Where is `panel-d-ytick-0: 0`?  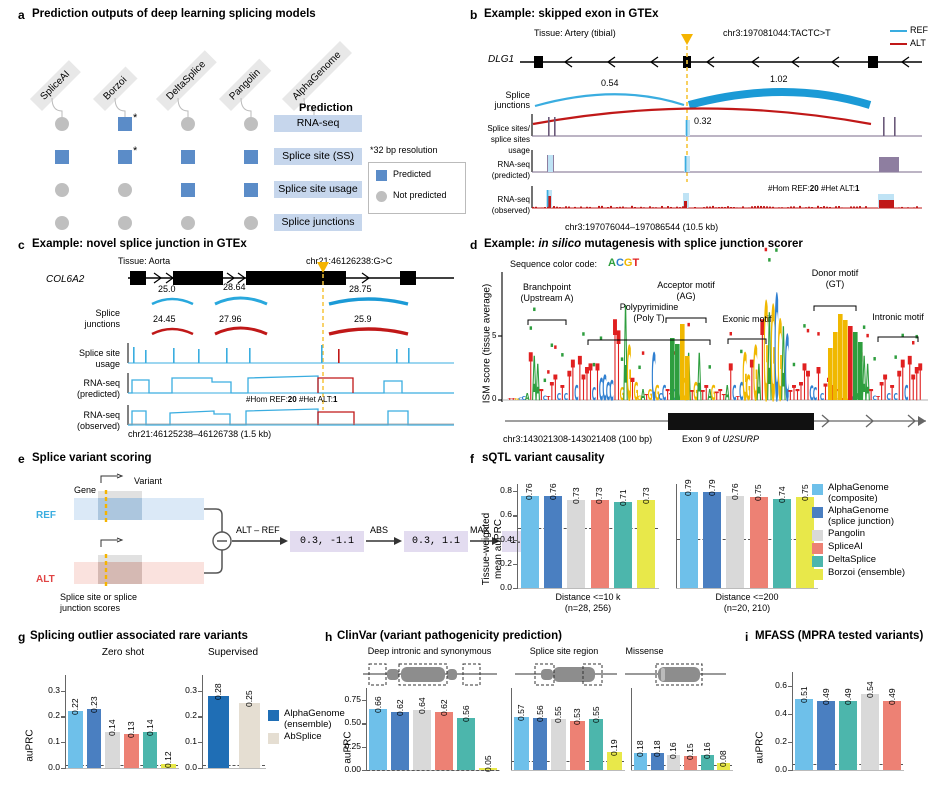 panel-d-ytick-0: 0 is located at coordinates (494, 398).